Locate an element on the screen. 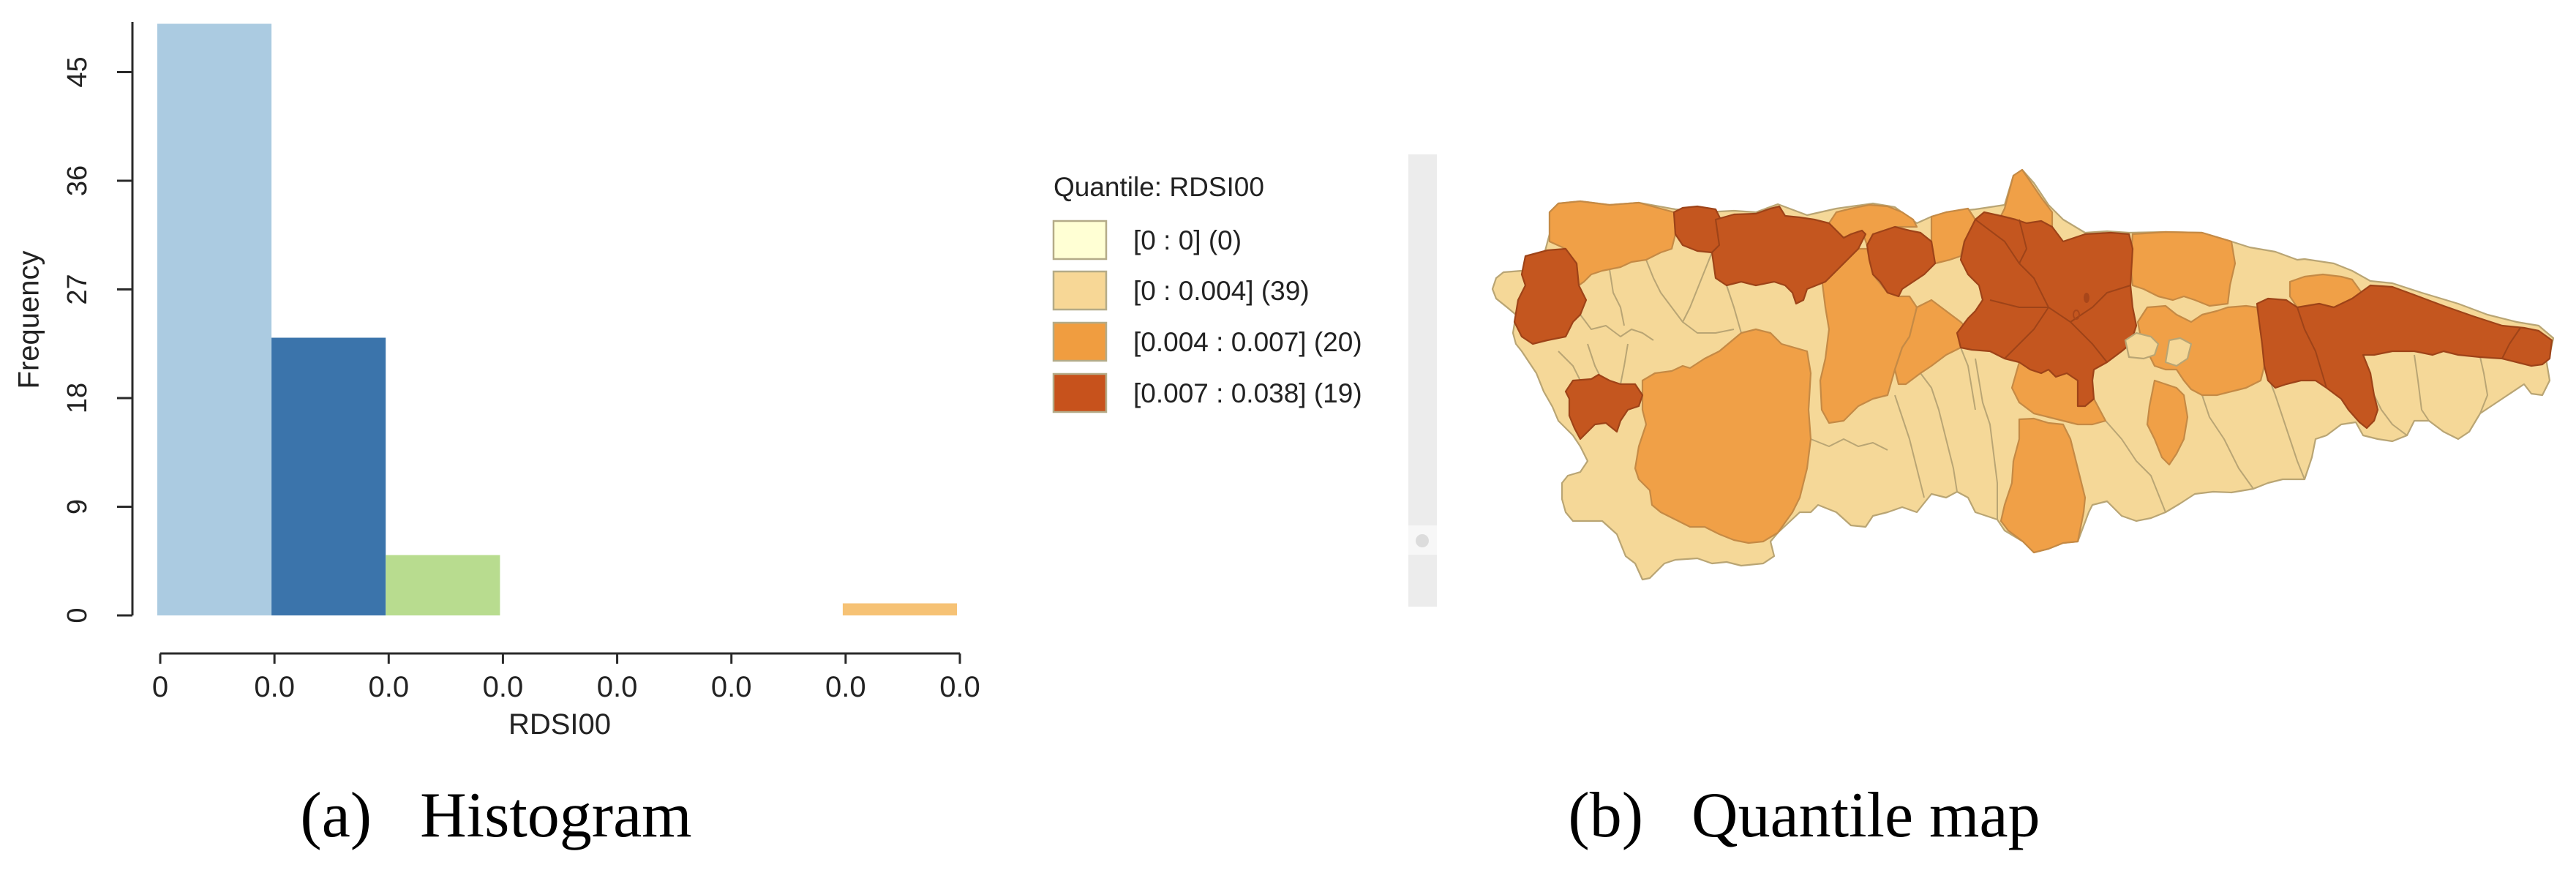 This screenshot has height=873, width=2576. legend-item: [0 : 0.004] (39) is located at coordinates (1181, 291).